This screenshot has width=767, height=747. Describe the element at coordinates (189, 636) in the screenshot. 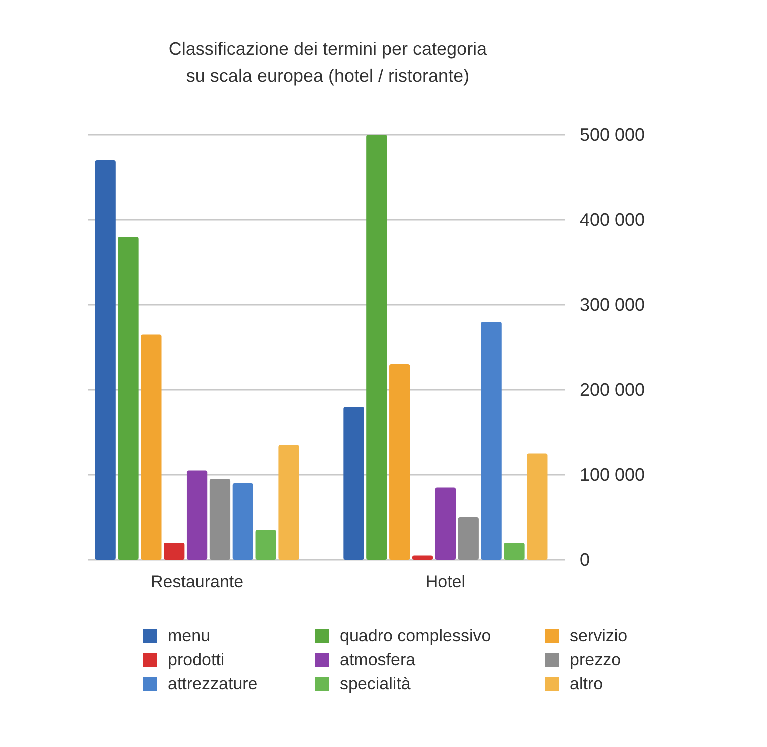

I see `legend-label: menu` at that location.